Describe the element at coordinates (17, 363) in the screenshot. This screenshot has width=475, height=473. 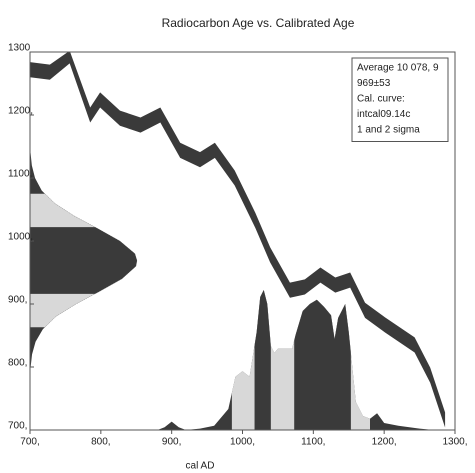
I see `y-tick-label: 800,` at that location.